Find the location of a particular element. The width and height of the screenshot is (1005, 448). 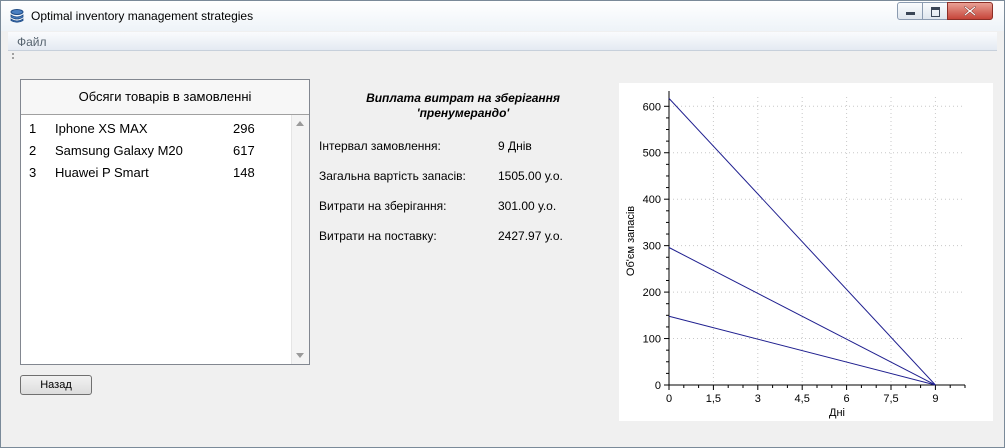

delivery-cost-label: Витрати на поставку: is located at coordinates (378, 236).